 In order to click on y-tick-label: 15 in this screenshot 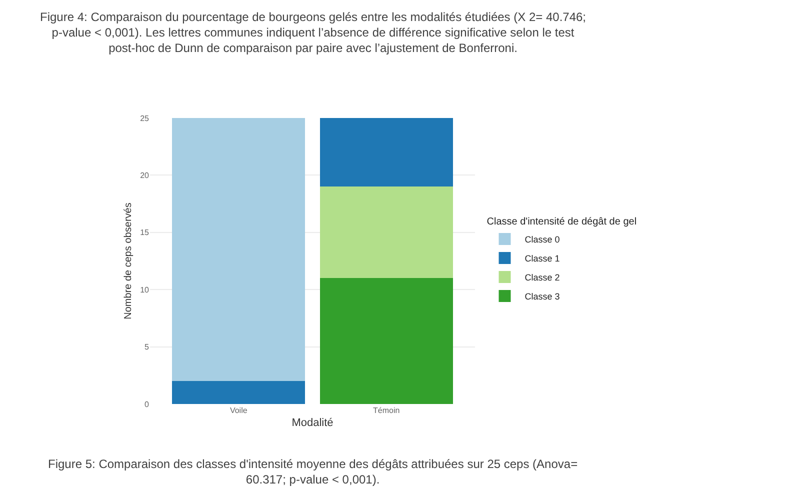, I will do `click(145, 233)`.